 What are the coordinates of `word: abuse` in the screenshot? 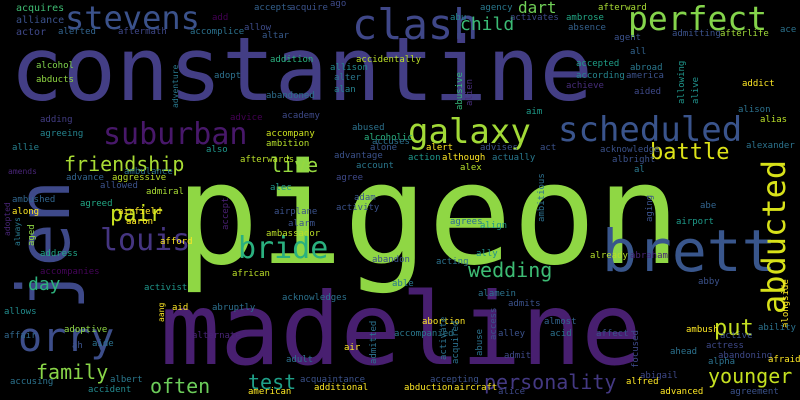 It's located at (480, 342).